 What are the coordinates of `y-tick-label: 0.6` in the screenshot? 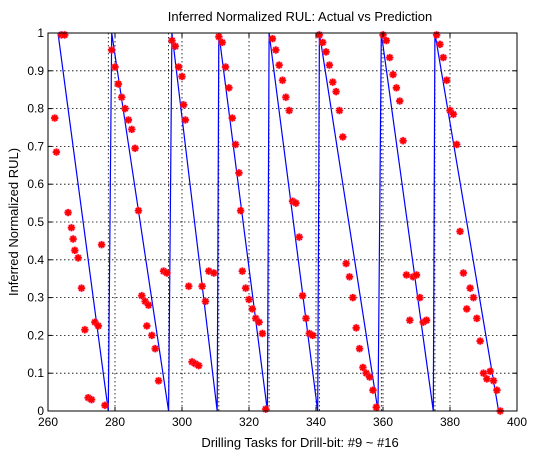 It's located at (35, 184).